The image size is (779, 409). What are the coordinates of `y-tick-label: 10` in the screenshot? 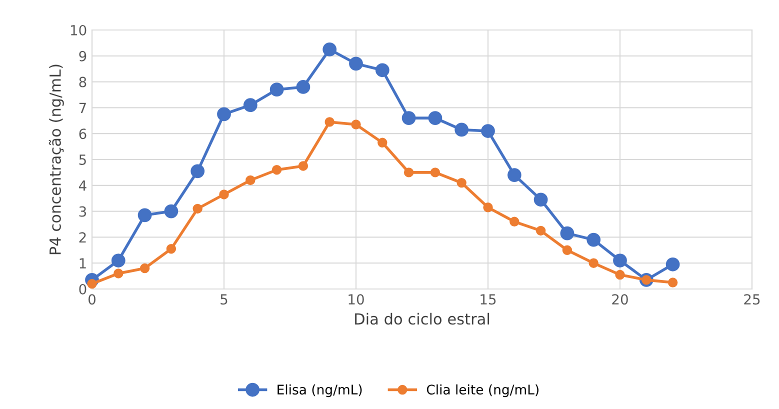 It's located at (78, 30).